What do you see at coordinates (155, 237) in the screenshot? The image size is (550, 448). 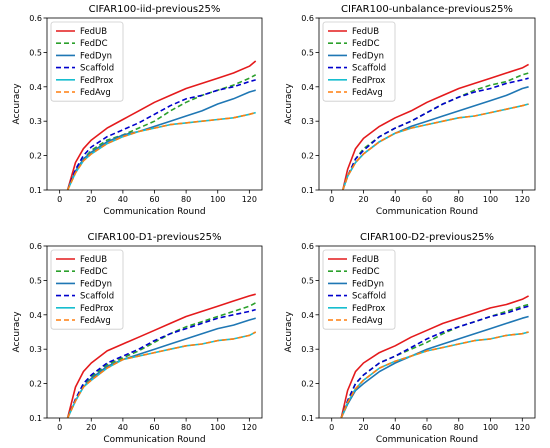 I see `chart-title: CIFAR100-D1-previous25%` at bounding box center [155, 237].